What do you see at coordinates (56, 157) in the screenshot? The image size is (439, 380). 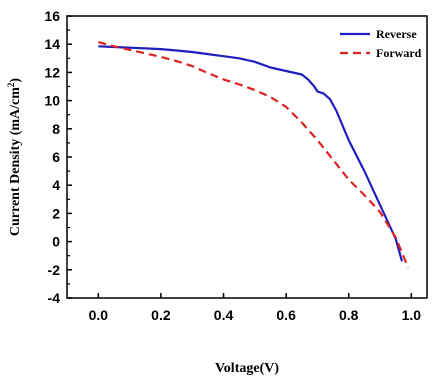 I see `y-tick-label: 6` at bounding box center [56, 157].